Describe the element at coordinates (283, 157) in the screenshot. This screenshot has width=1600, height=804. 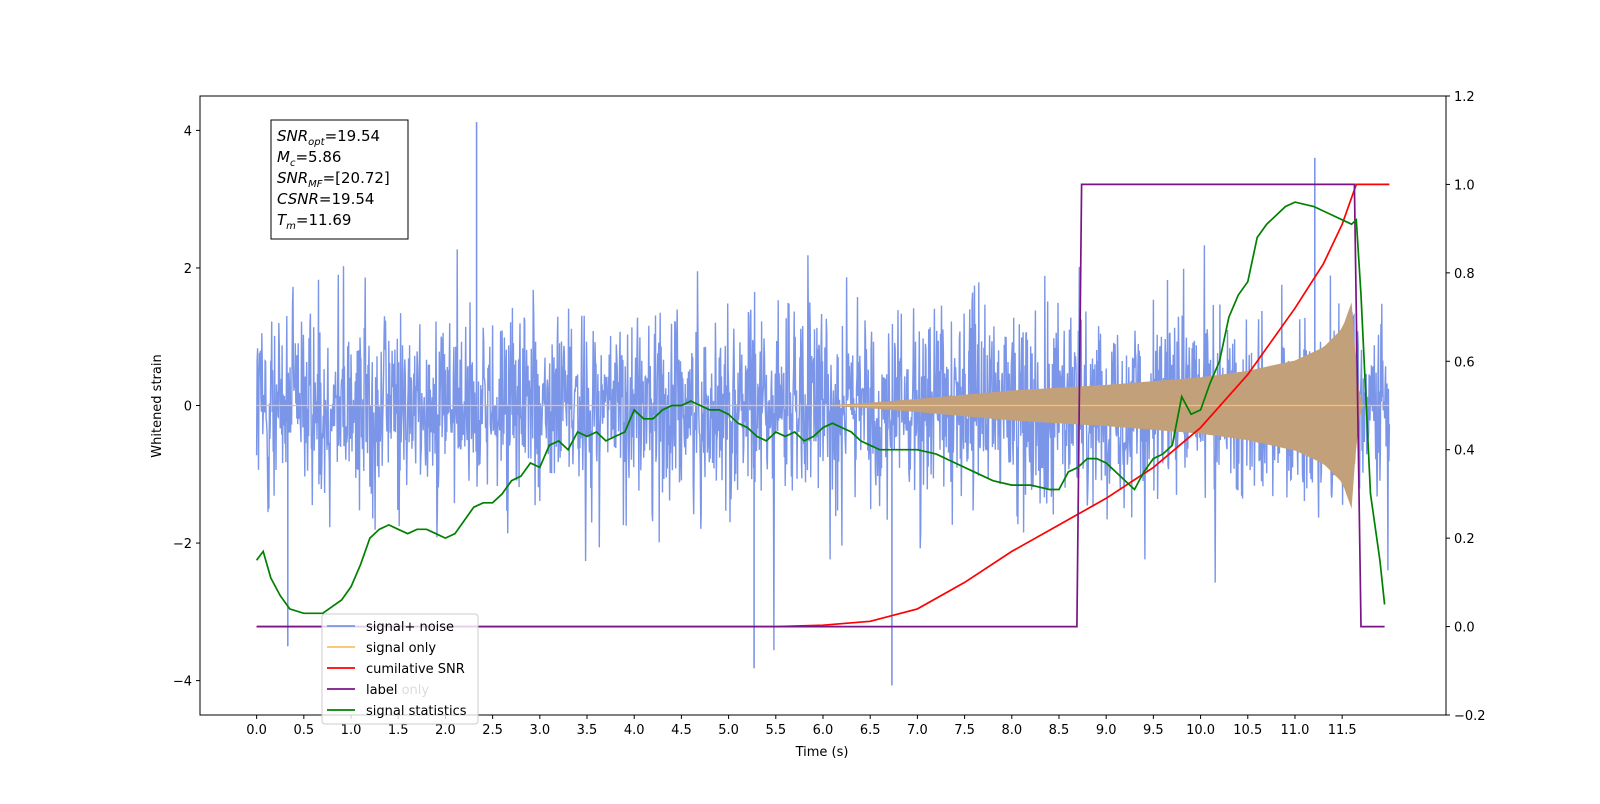
I see `stats-symbol: M` at that location.